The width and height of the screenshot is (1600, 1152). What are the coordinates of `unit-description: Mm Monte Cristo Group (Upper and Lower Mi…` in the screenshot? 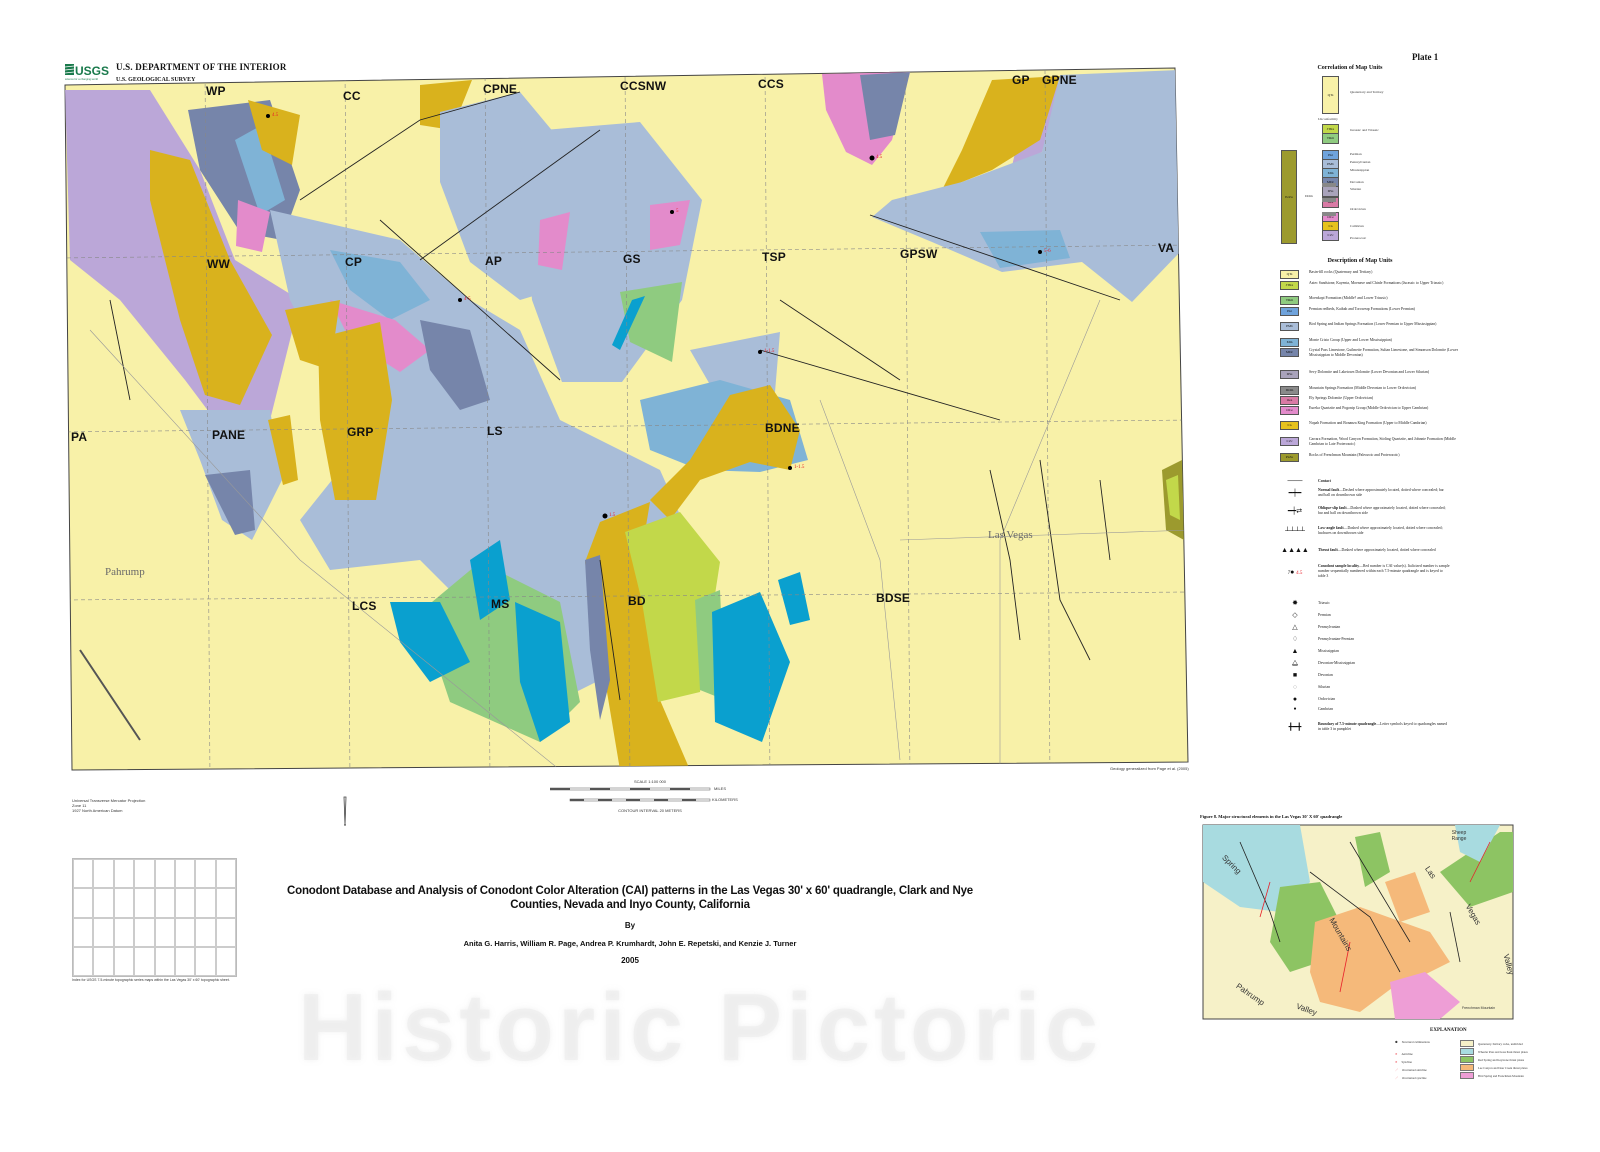 It's located at (1370, 342).